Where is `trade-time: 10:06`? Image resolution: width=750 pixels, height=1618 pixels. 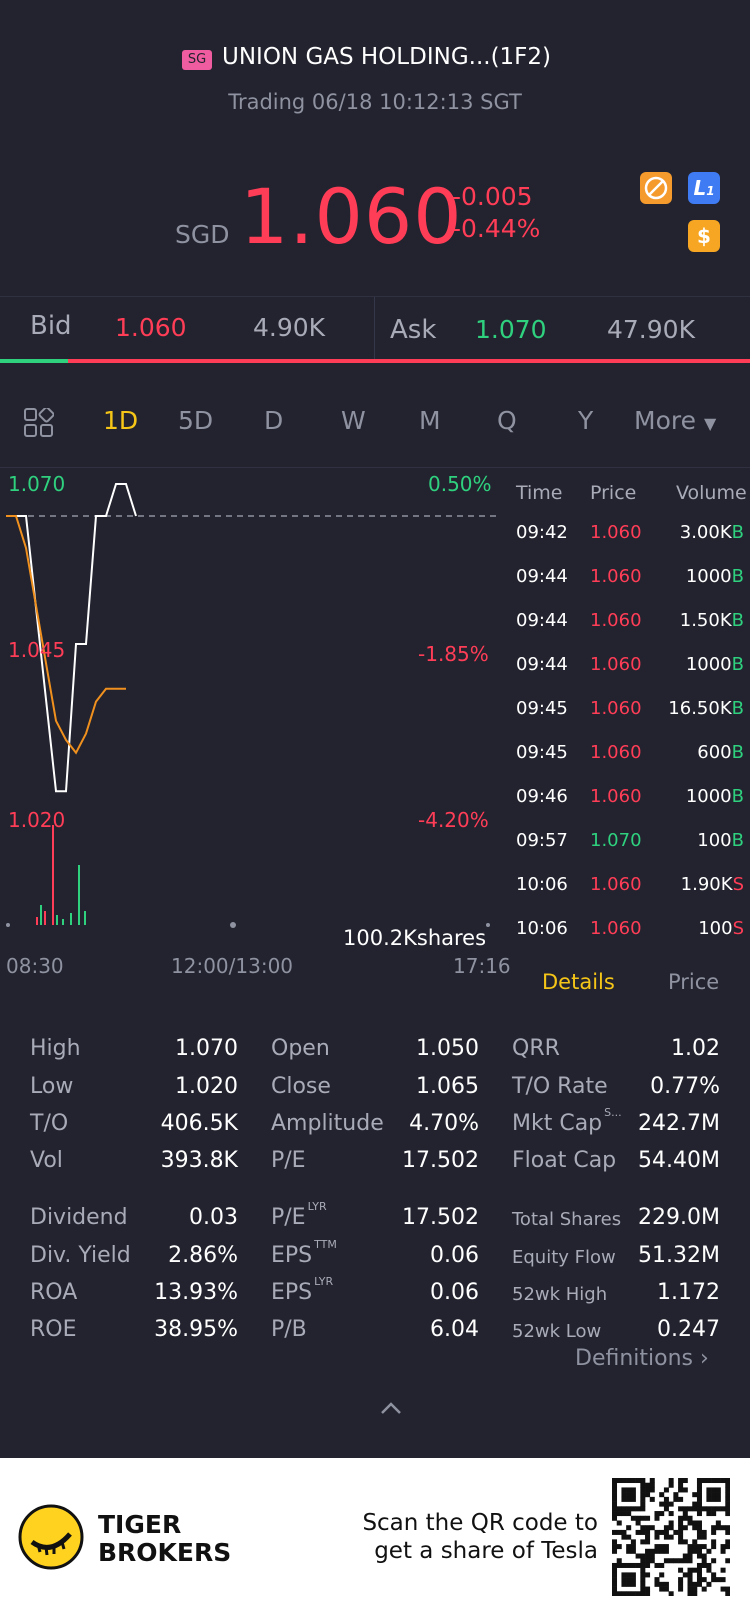
trade-time: 10:06 is located at coordinates (542, 928).